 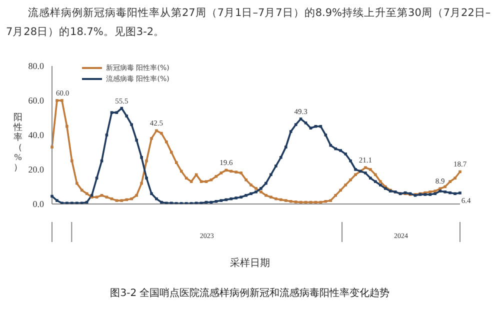 I want to click on y-tick-label: 0.0, so click(x=38, y=204).